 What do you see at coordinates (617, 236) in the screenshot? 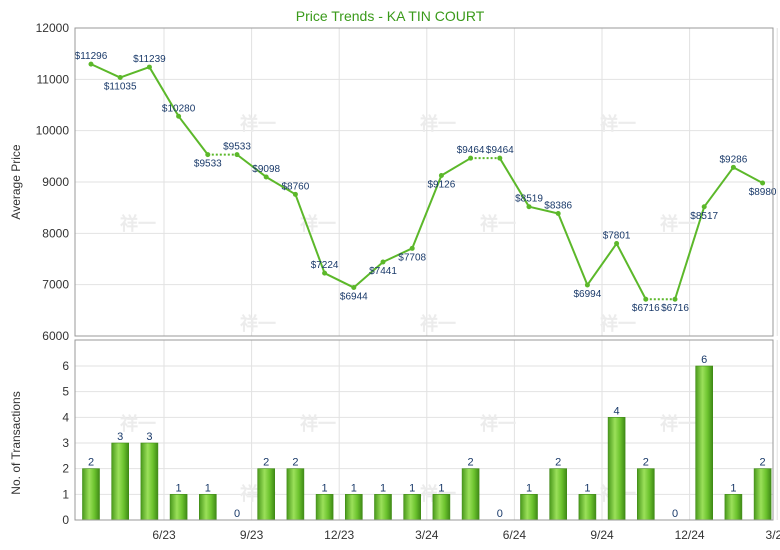
I see `price-data-label: $7801` at bounding box center [617, 236].